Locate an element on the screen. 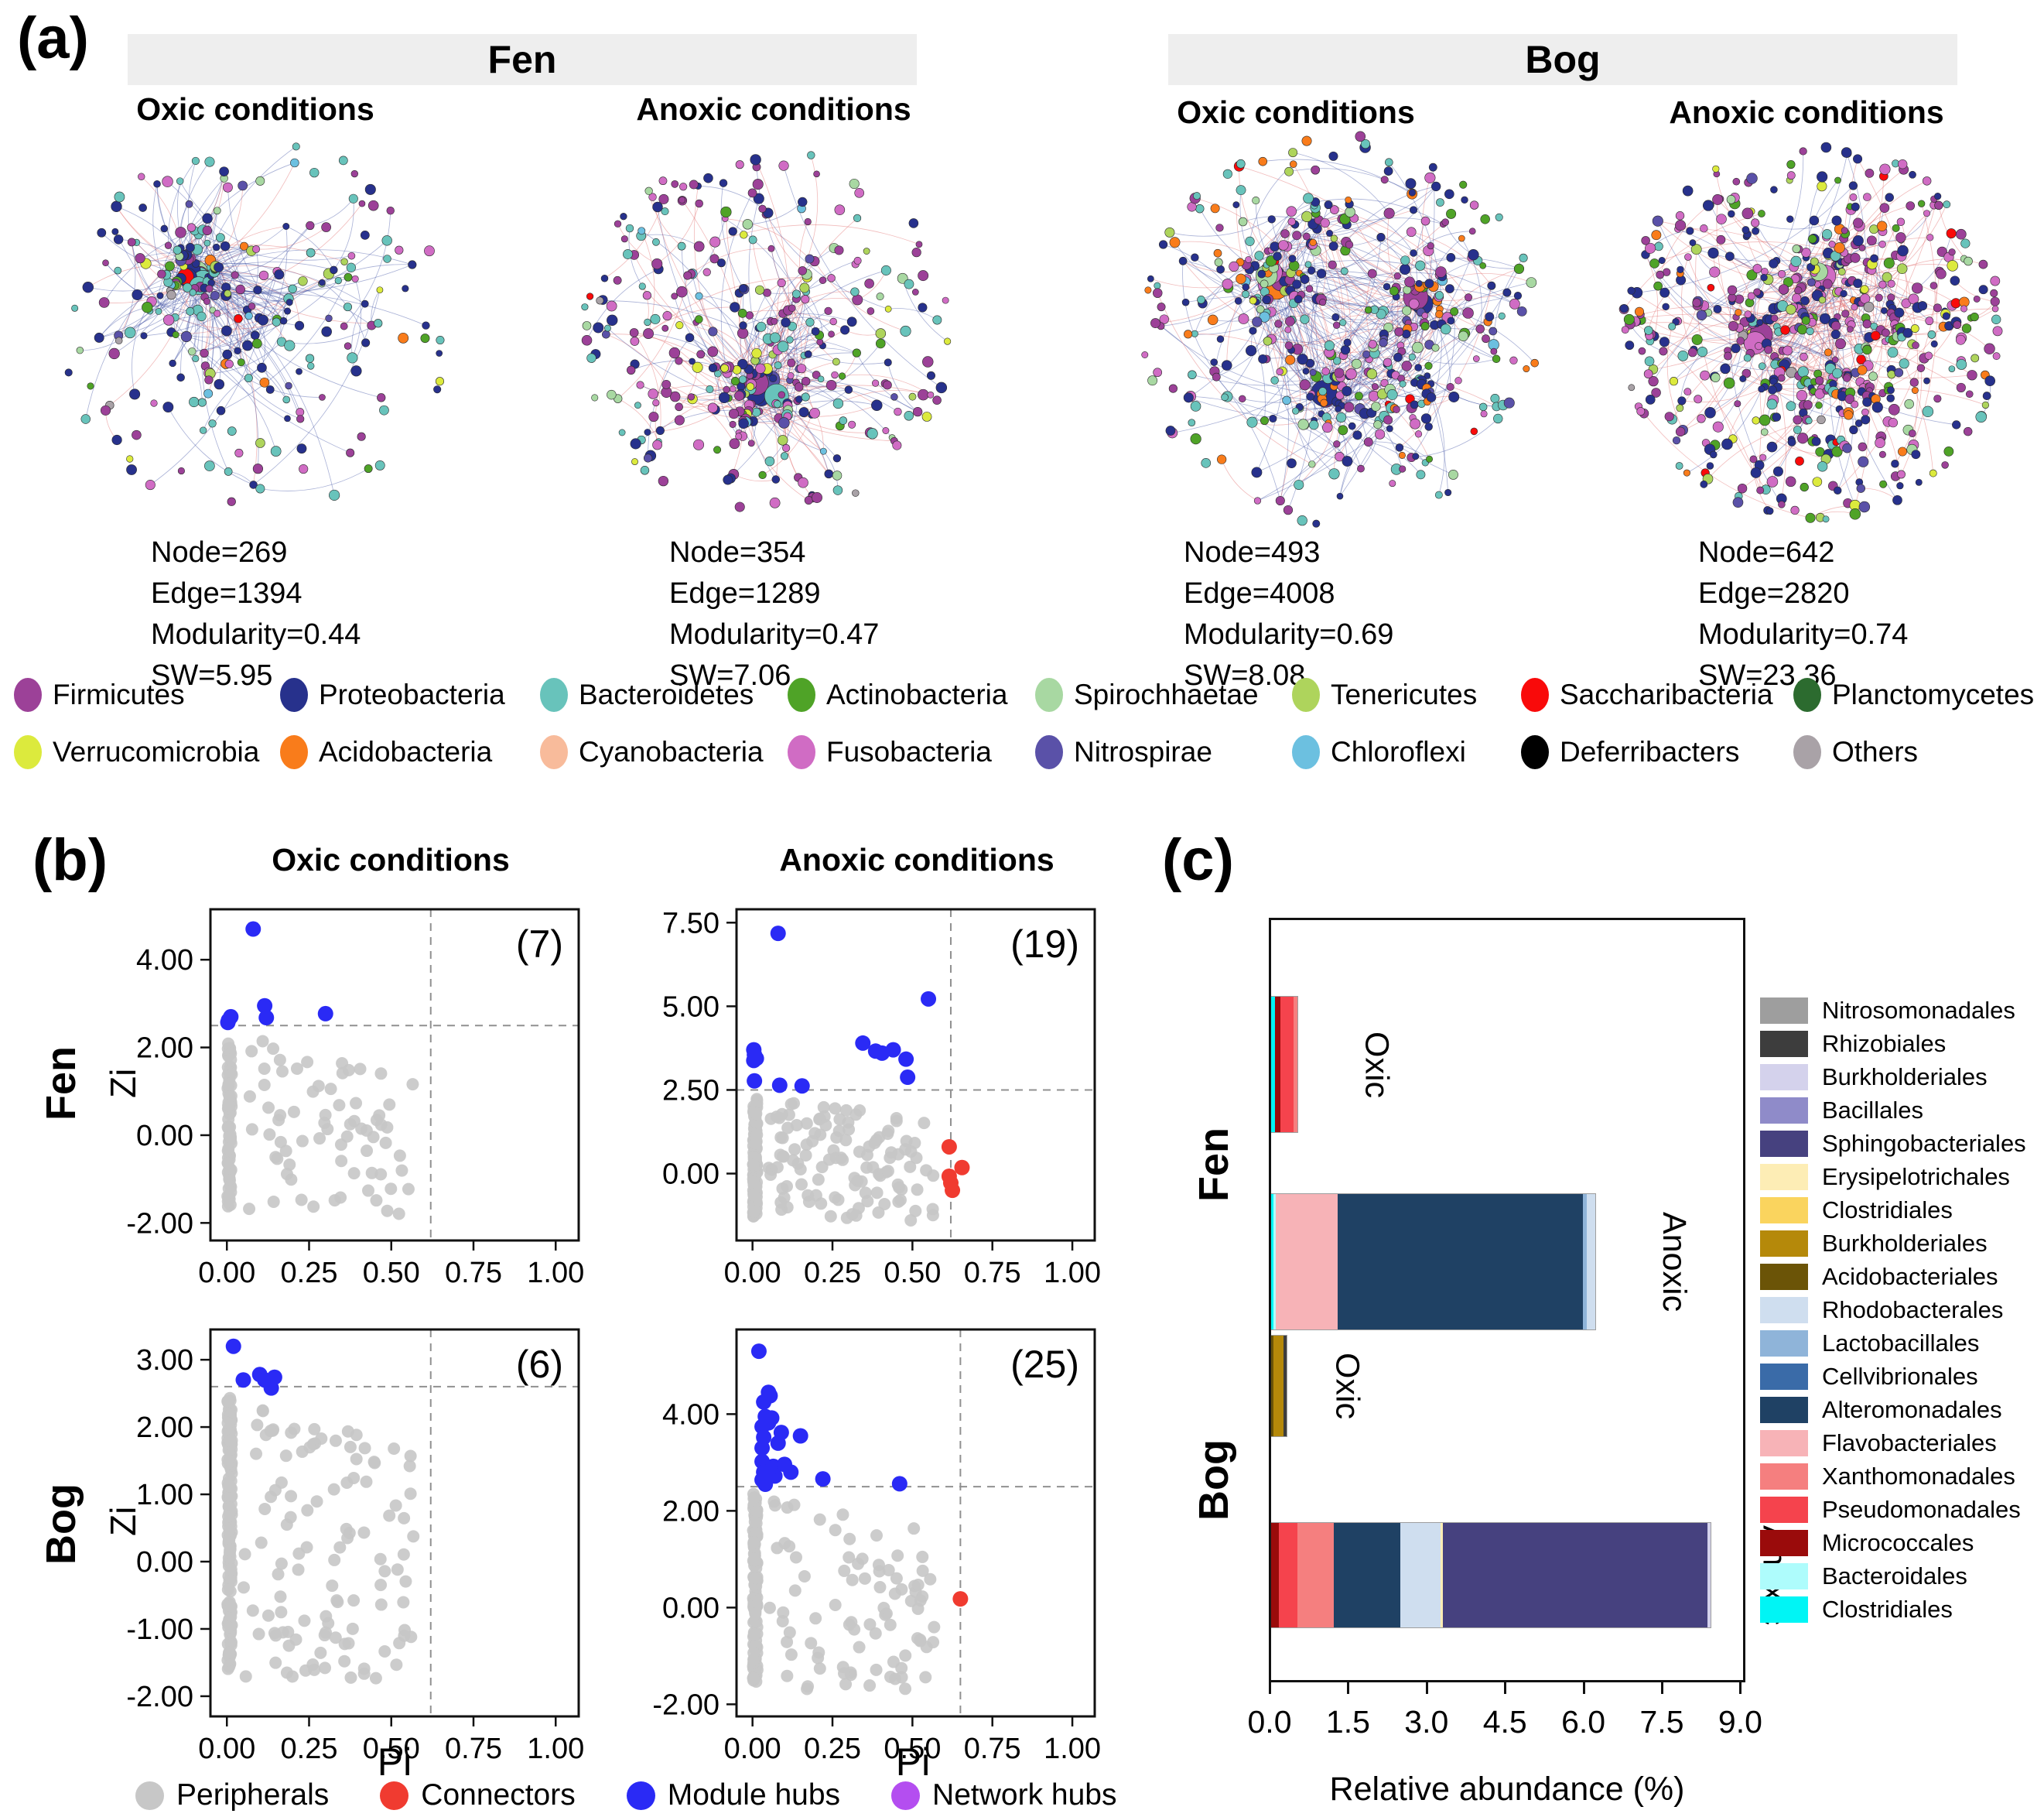 This screenshot has height=1817, width=2044. panel-a-label: (a) is located at coordinates (53, 38).